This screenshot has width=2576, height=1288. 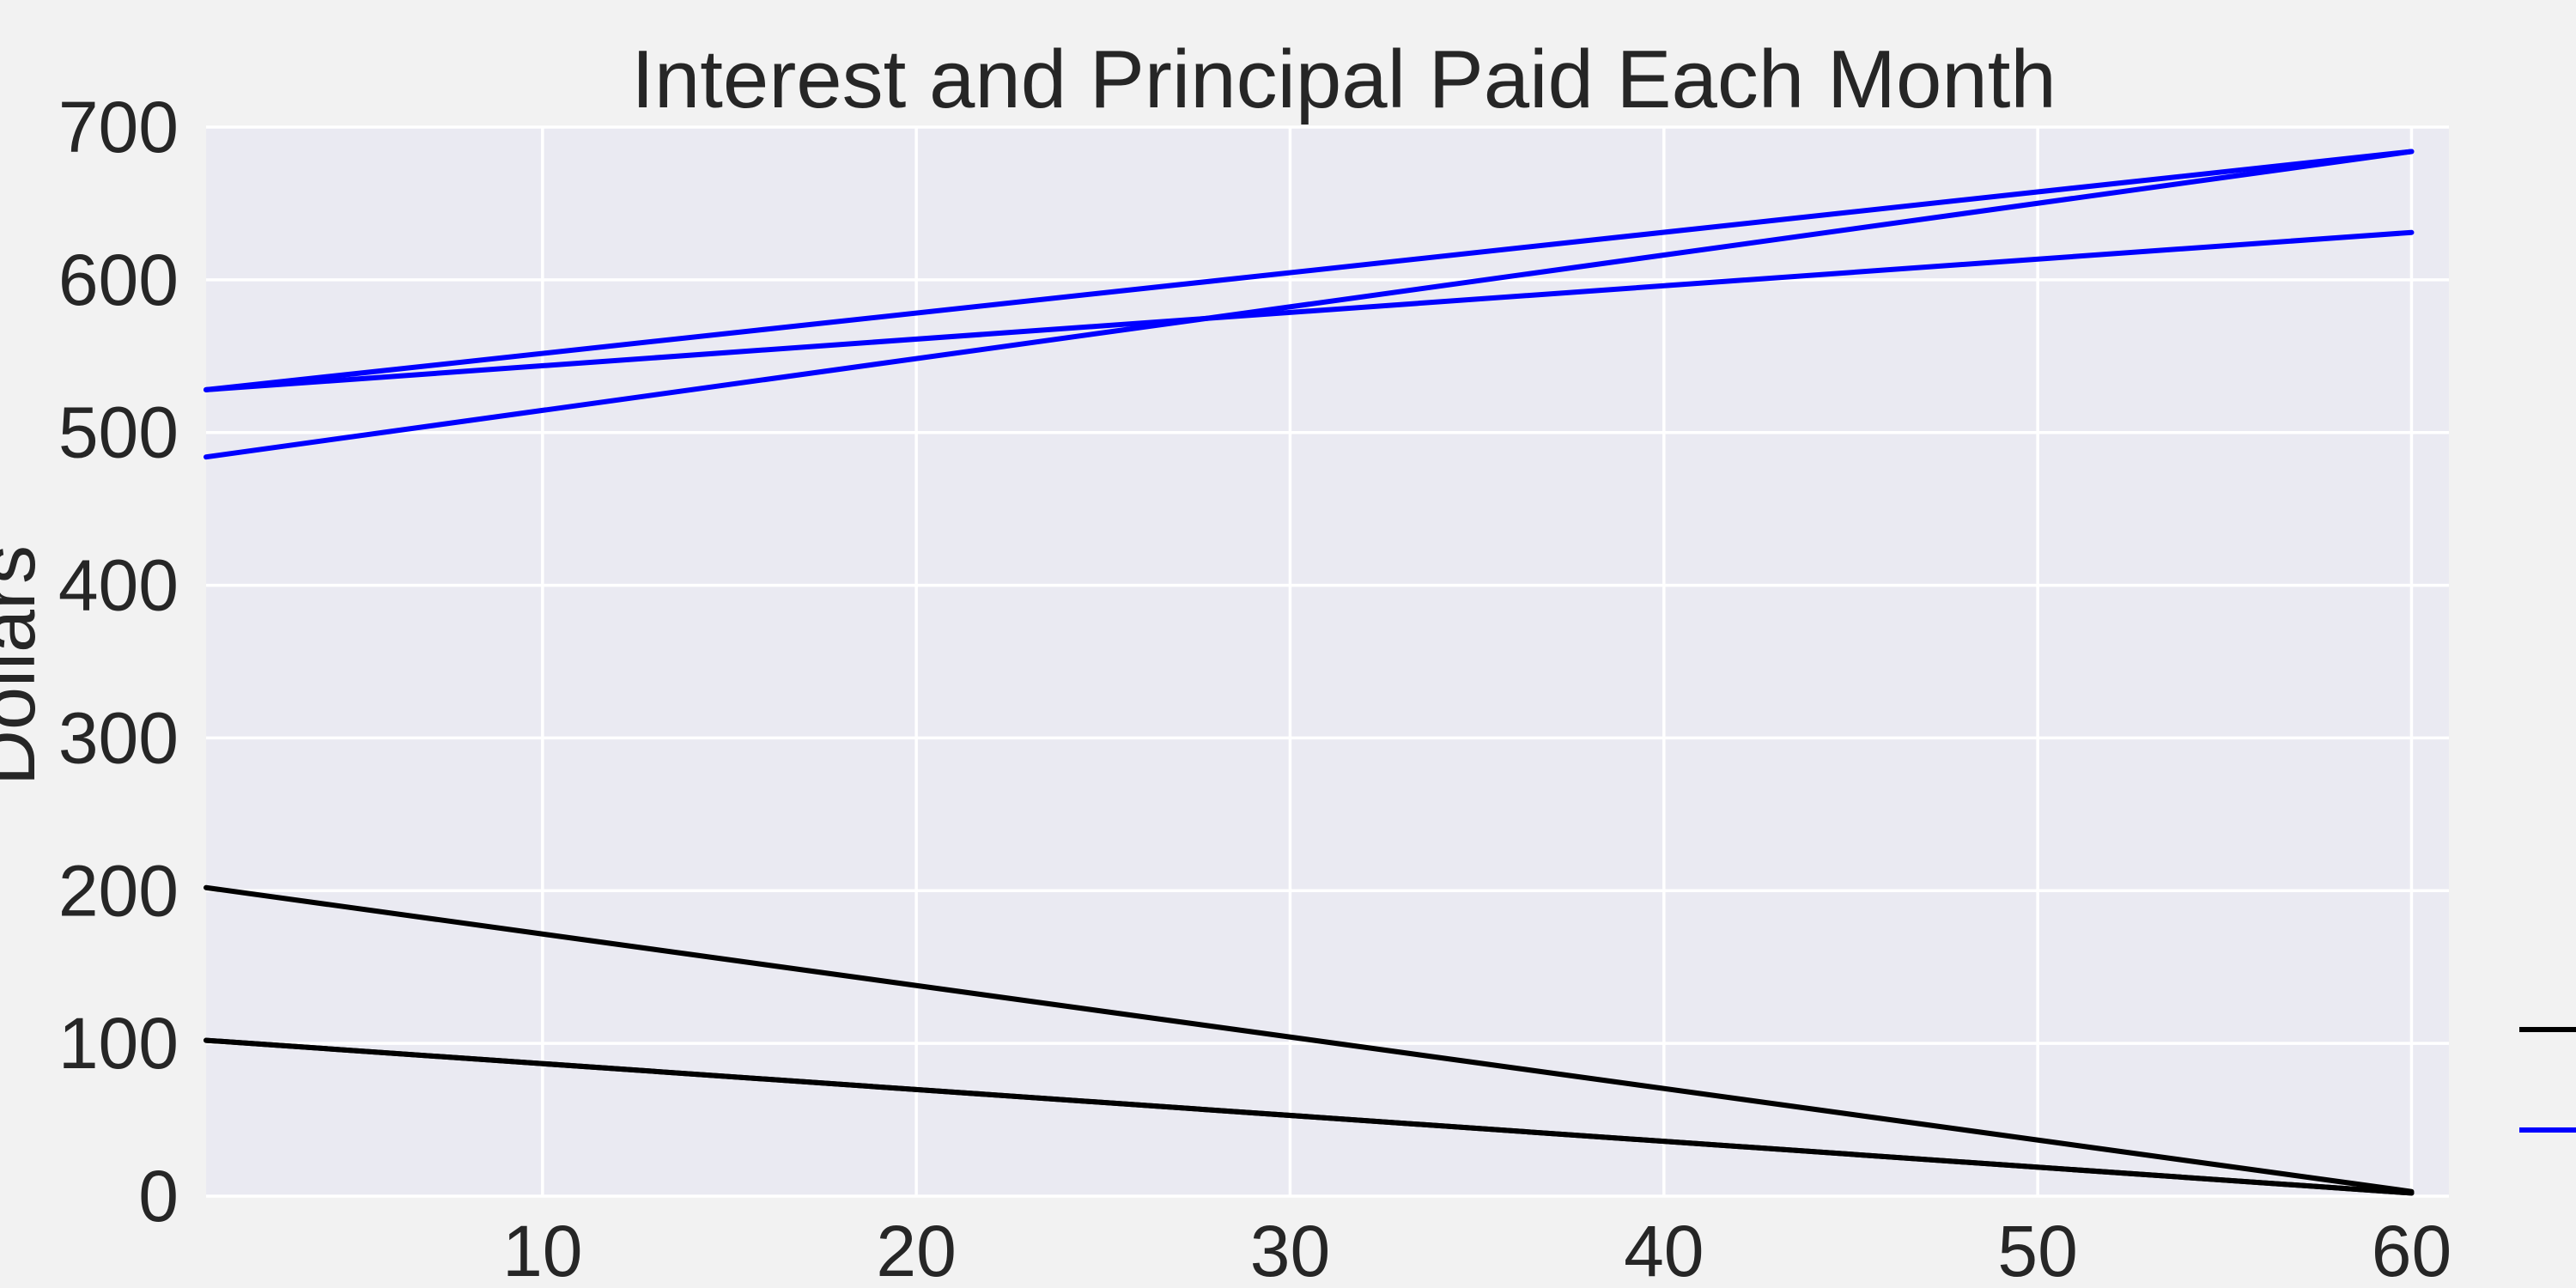 What do you see at coordinates (2412, 1250) in the screenshot?
I see `x-tick-label: 60` at bounding box center [2412, 1250].